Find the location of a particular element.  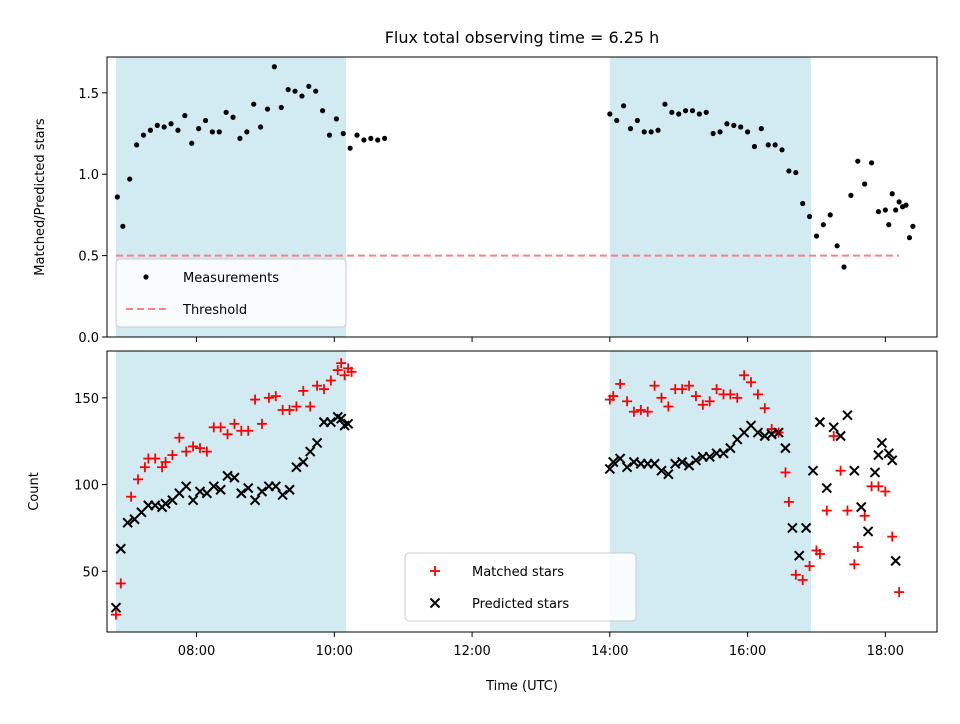

y-axis-label: Matched/Predicted stars is located at coordinates (40, 197).